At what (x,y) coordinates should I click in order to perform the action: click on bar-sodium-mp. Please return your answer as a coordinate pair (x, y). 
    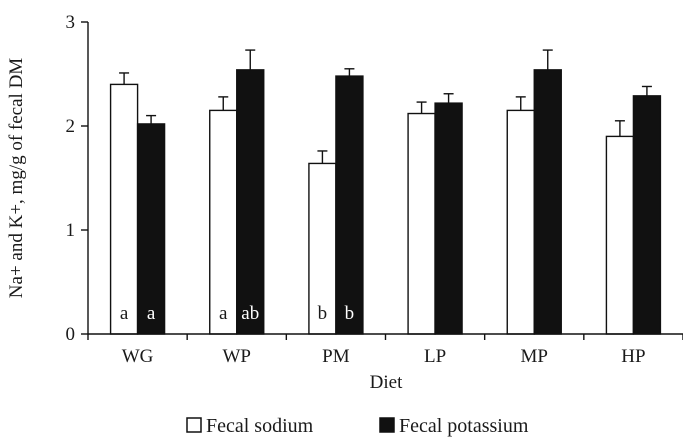
    Looking at the image, I should click on (520, 222).